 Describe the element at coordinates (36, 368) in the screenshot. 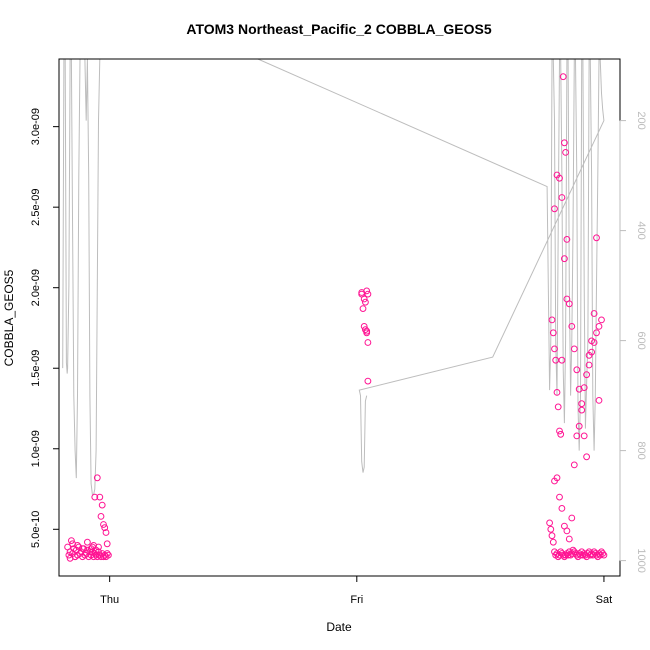

I see `y-tick-label: 1.5e-09` at that location.